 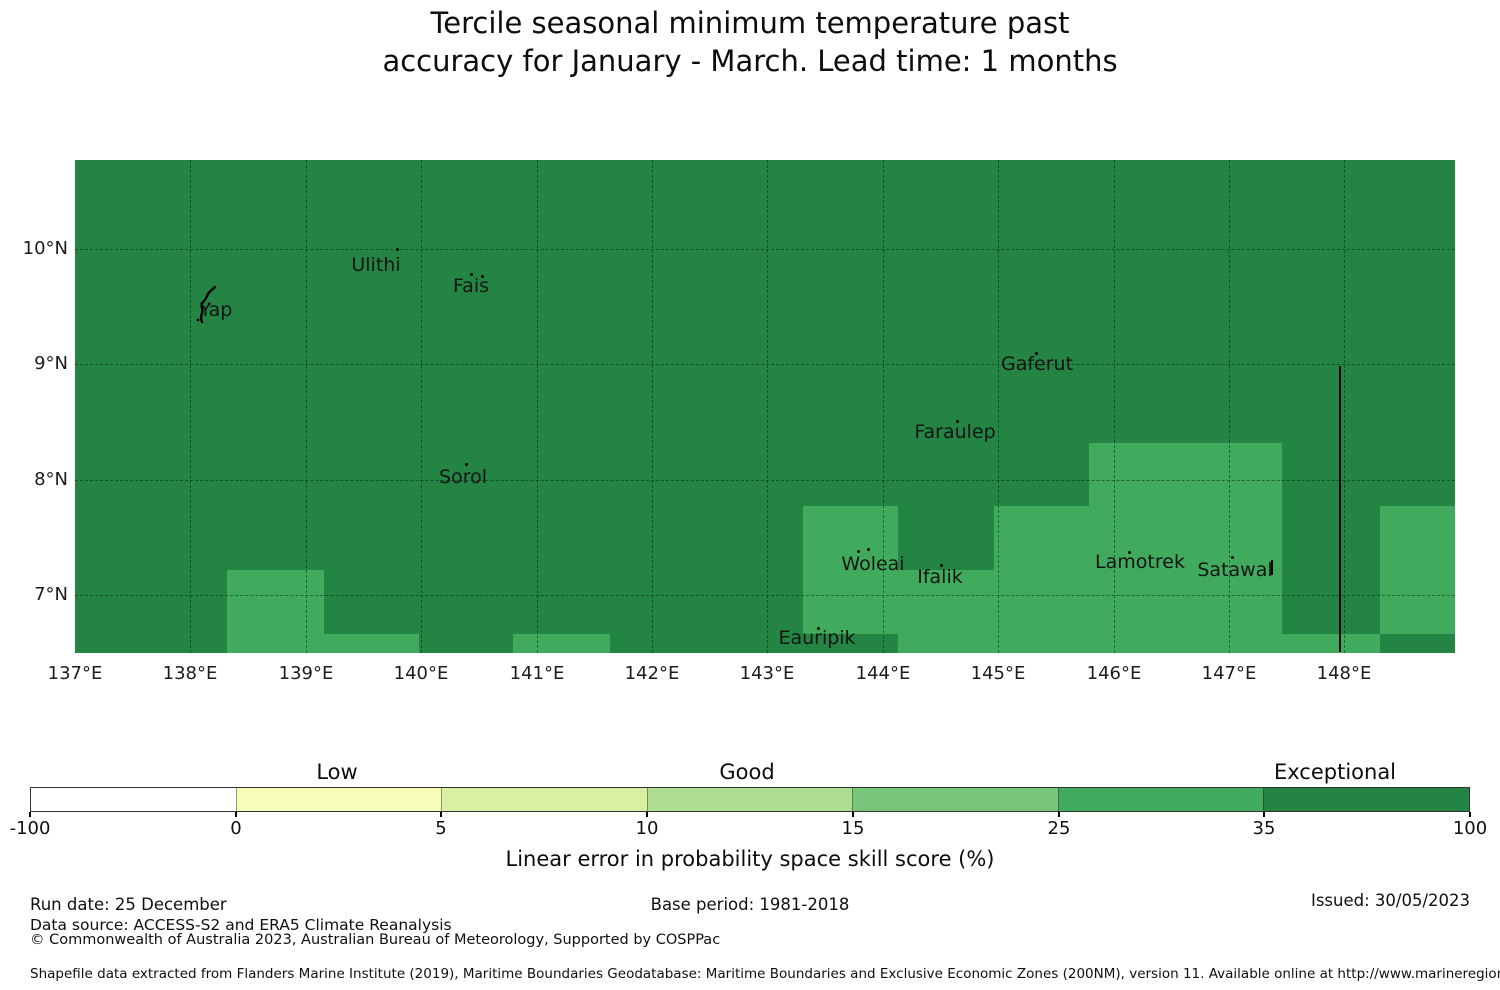 What do you see at coordinates (1229, 673) in the screenshot?
I see `x-tick-label: 147°E` at bounding box center [1229, 673].